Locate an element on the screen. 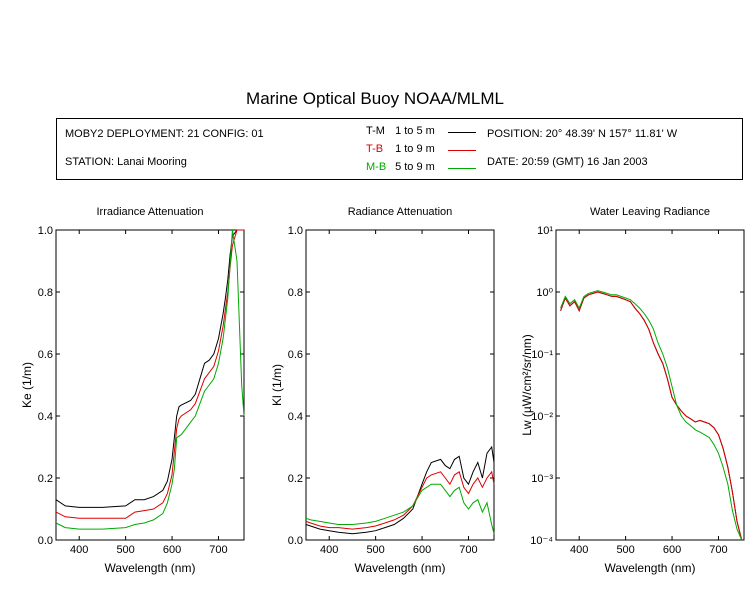  legend-range: 1 to 9 m is located at coordinates (415, 149).